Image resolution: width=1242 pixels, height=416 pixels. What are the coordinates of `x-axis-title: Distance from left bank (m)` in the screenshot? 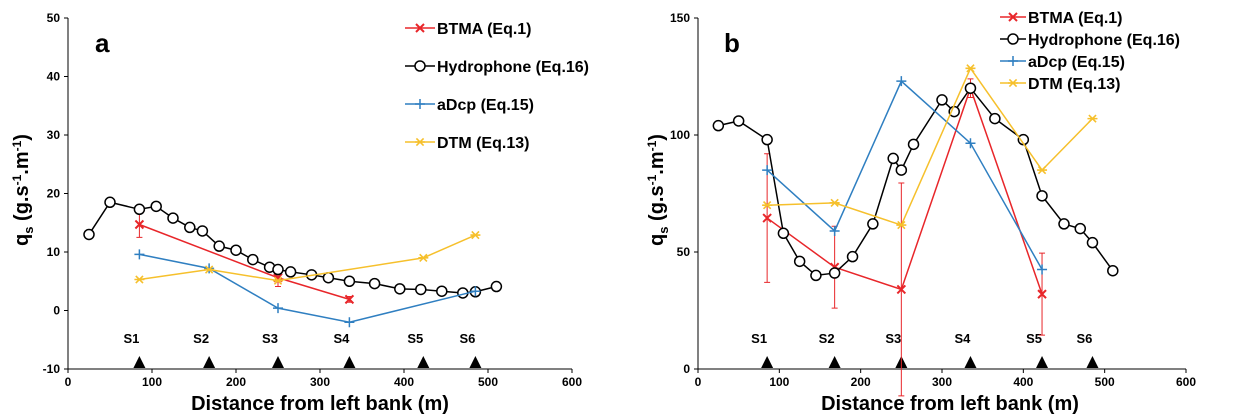 It's located at (320, 404).